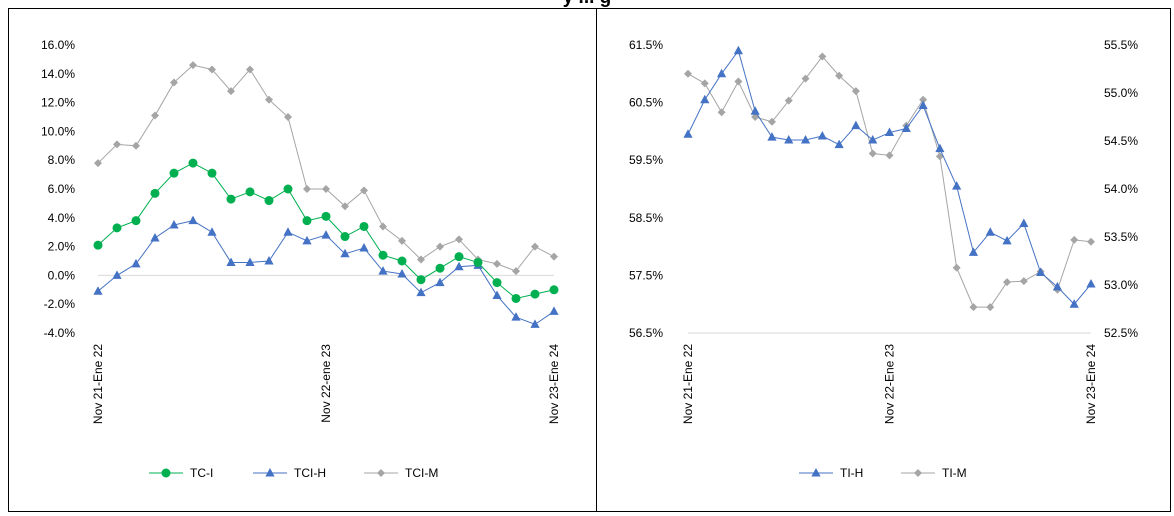 This screenshot has width=1174, height=516. What do you see at coordinates (62, 160) in the screenshot?
I see `y-tick-label-4: 8.0%` at bounding box center [62, 160].